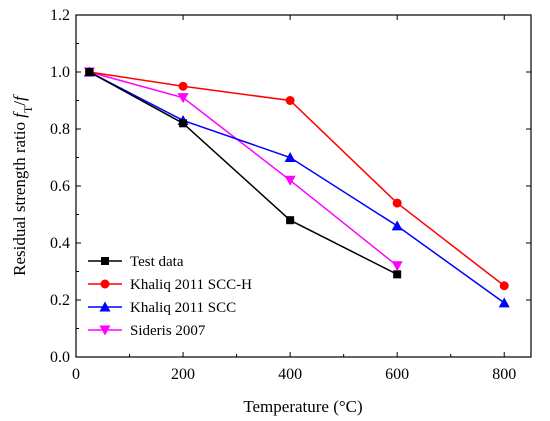 This screenshot has width=550, height=421. What do you see at coordinates (76, 374) in the screenshot?
I see `x-tick-label: 0` at bounding box center [76, 374].